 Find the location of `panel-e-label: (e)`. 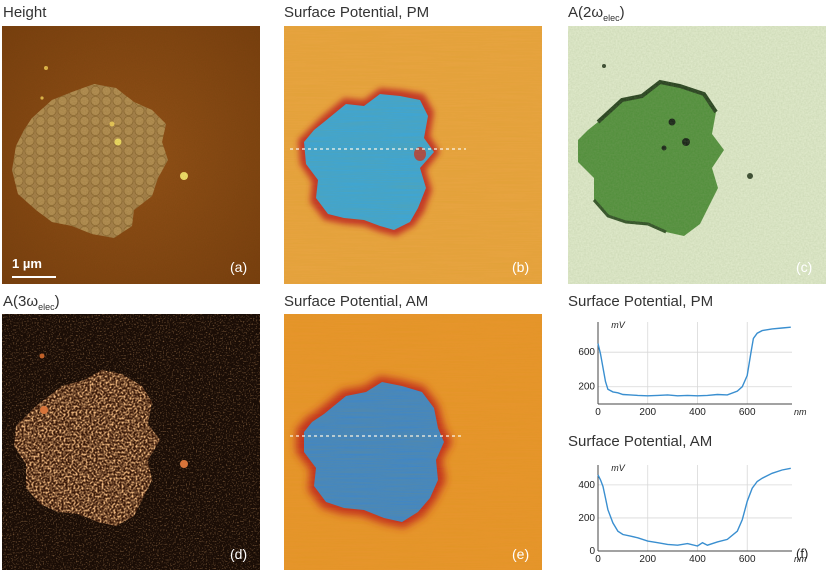

panel-e-label: (e) is located at coordinates (521, 554).